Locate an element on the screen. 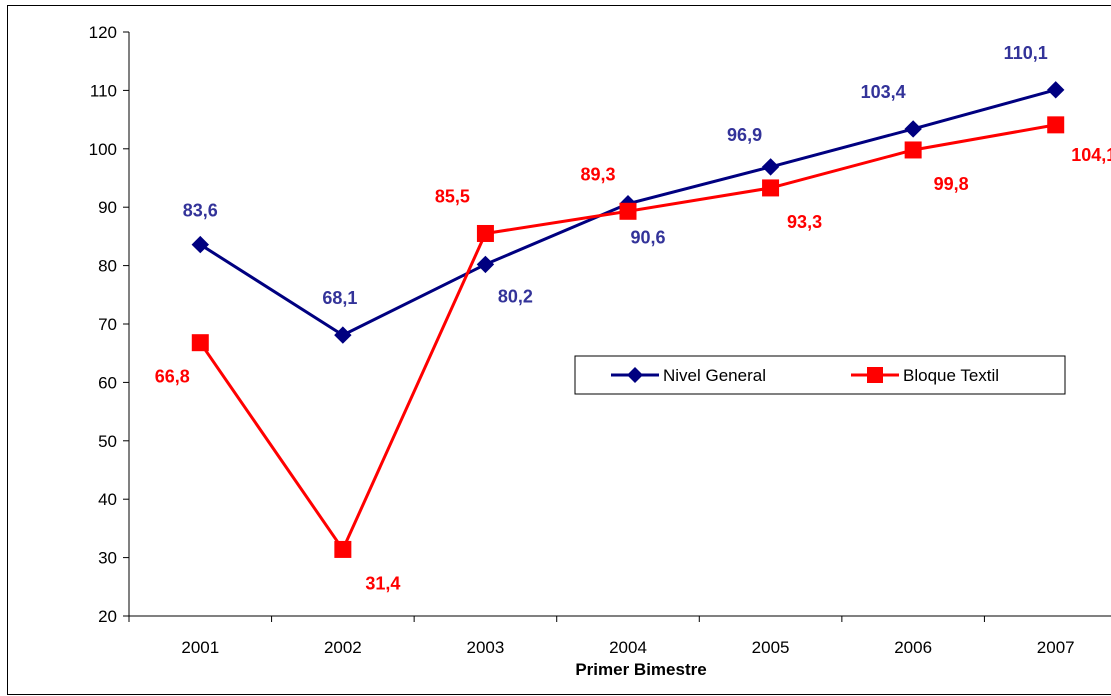 The height and width of the screenshot is (696, 1111). y-tick-label: 60 is located at coordinates (107, 382).